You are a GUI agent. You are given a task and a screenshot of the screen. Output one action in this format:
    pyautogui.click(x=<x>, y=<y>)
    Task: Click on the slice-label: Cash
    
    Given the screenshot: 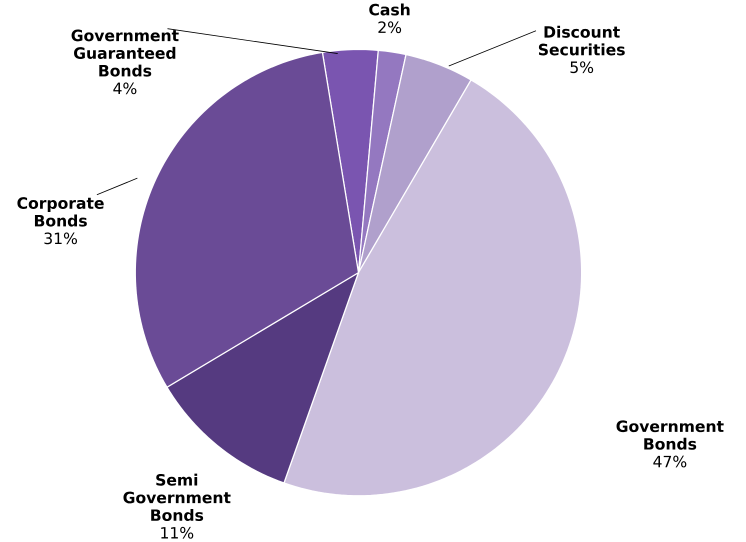 What is the action you would take?
    pyautogui.click(x=389, y=9)
    